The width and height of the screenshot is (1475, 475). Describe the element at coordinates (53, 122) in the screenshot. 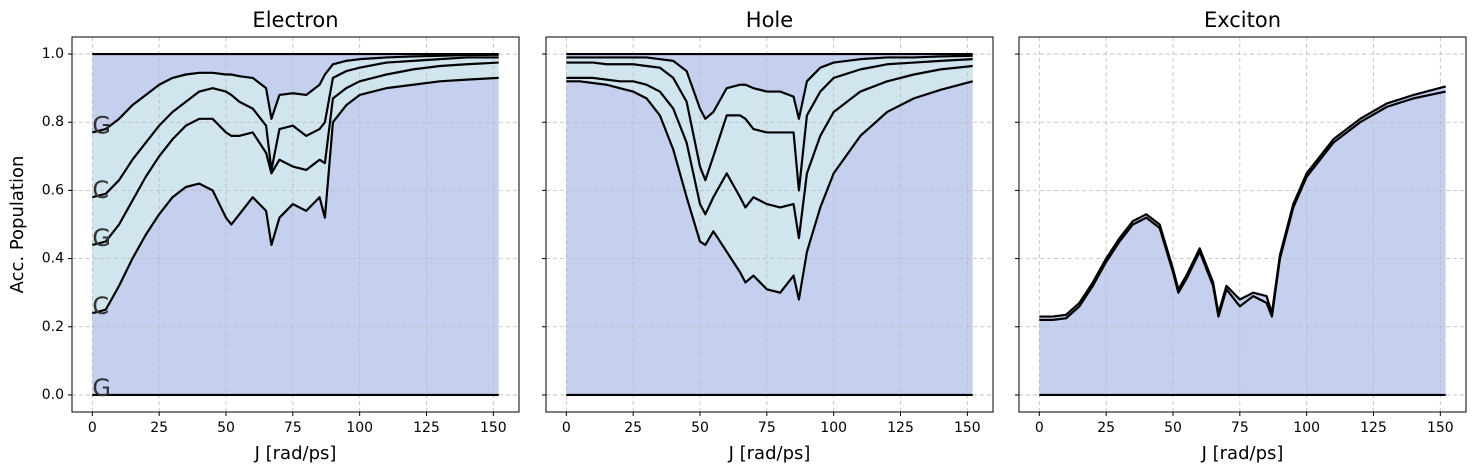

I see `y-tick-label: 0.8` at that location.